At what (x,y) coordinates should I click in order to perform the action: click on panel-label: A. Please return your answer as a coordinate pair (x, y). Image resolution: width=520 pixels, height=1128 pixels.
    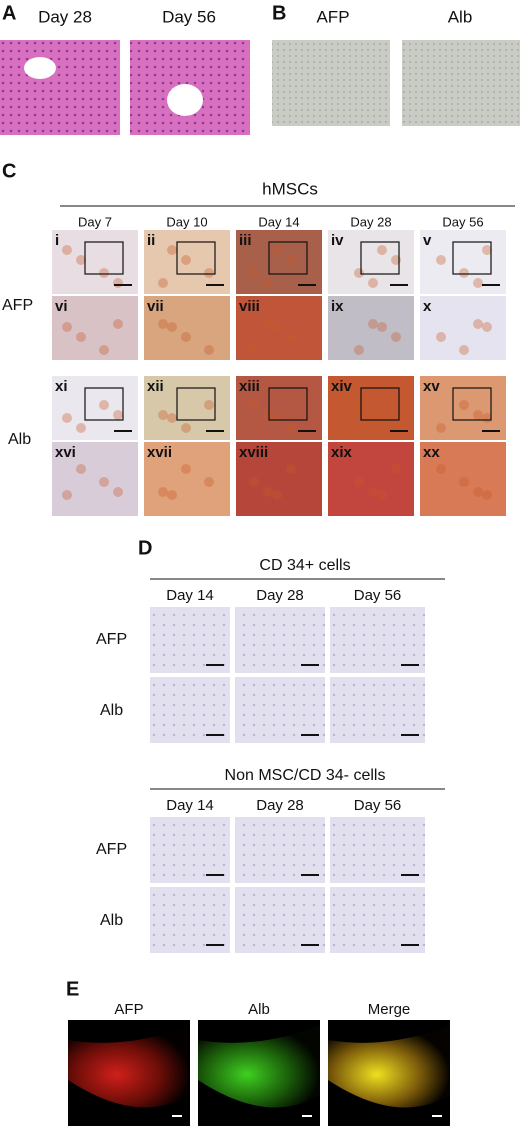
    Looking at the image, I should click on (9, 13).